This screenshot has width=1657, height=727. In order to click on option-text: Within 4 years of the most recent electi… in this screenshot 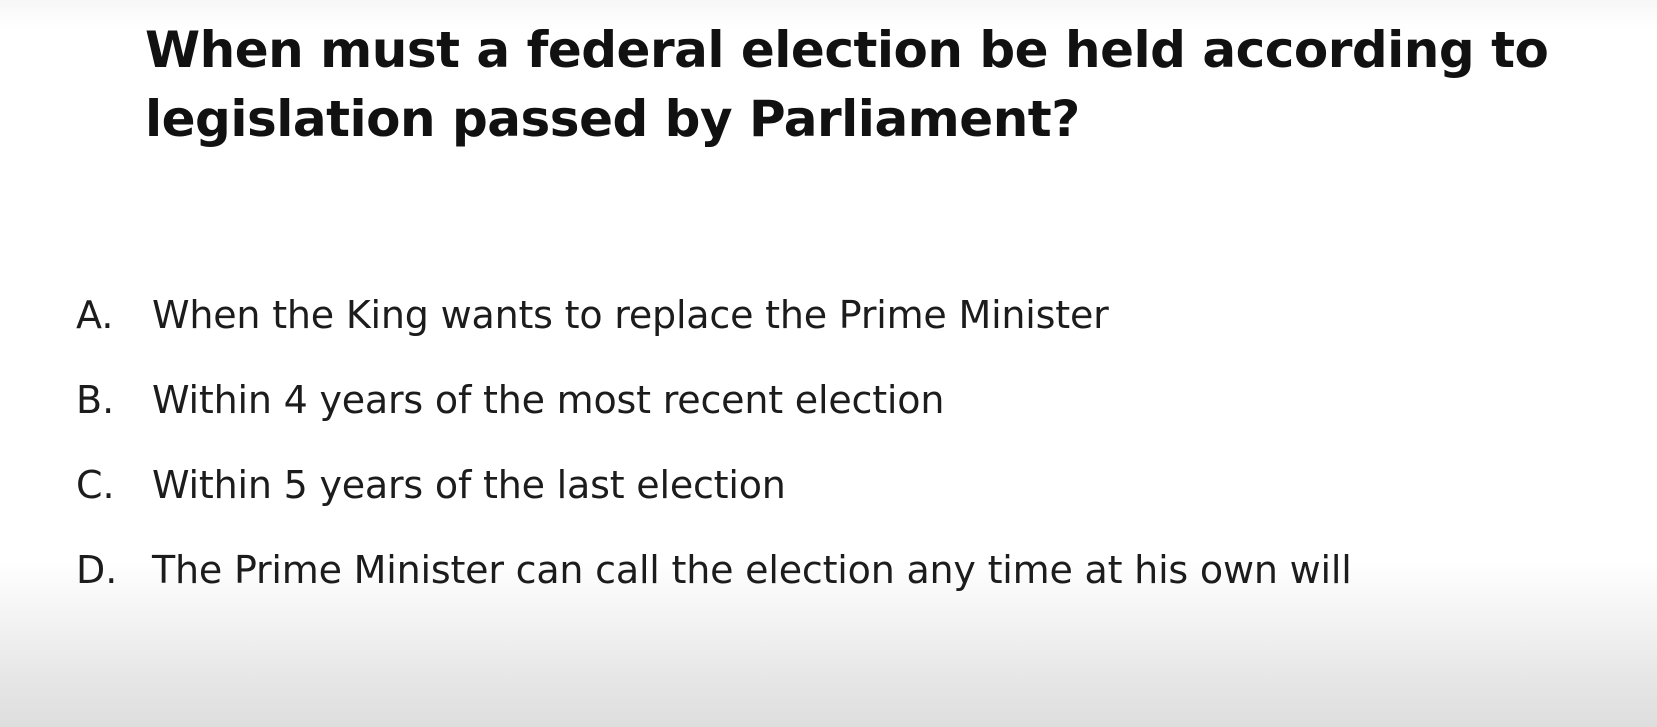, I will do `click(548, 399)`.